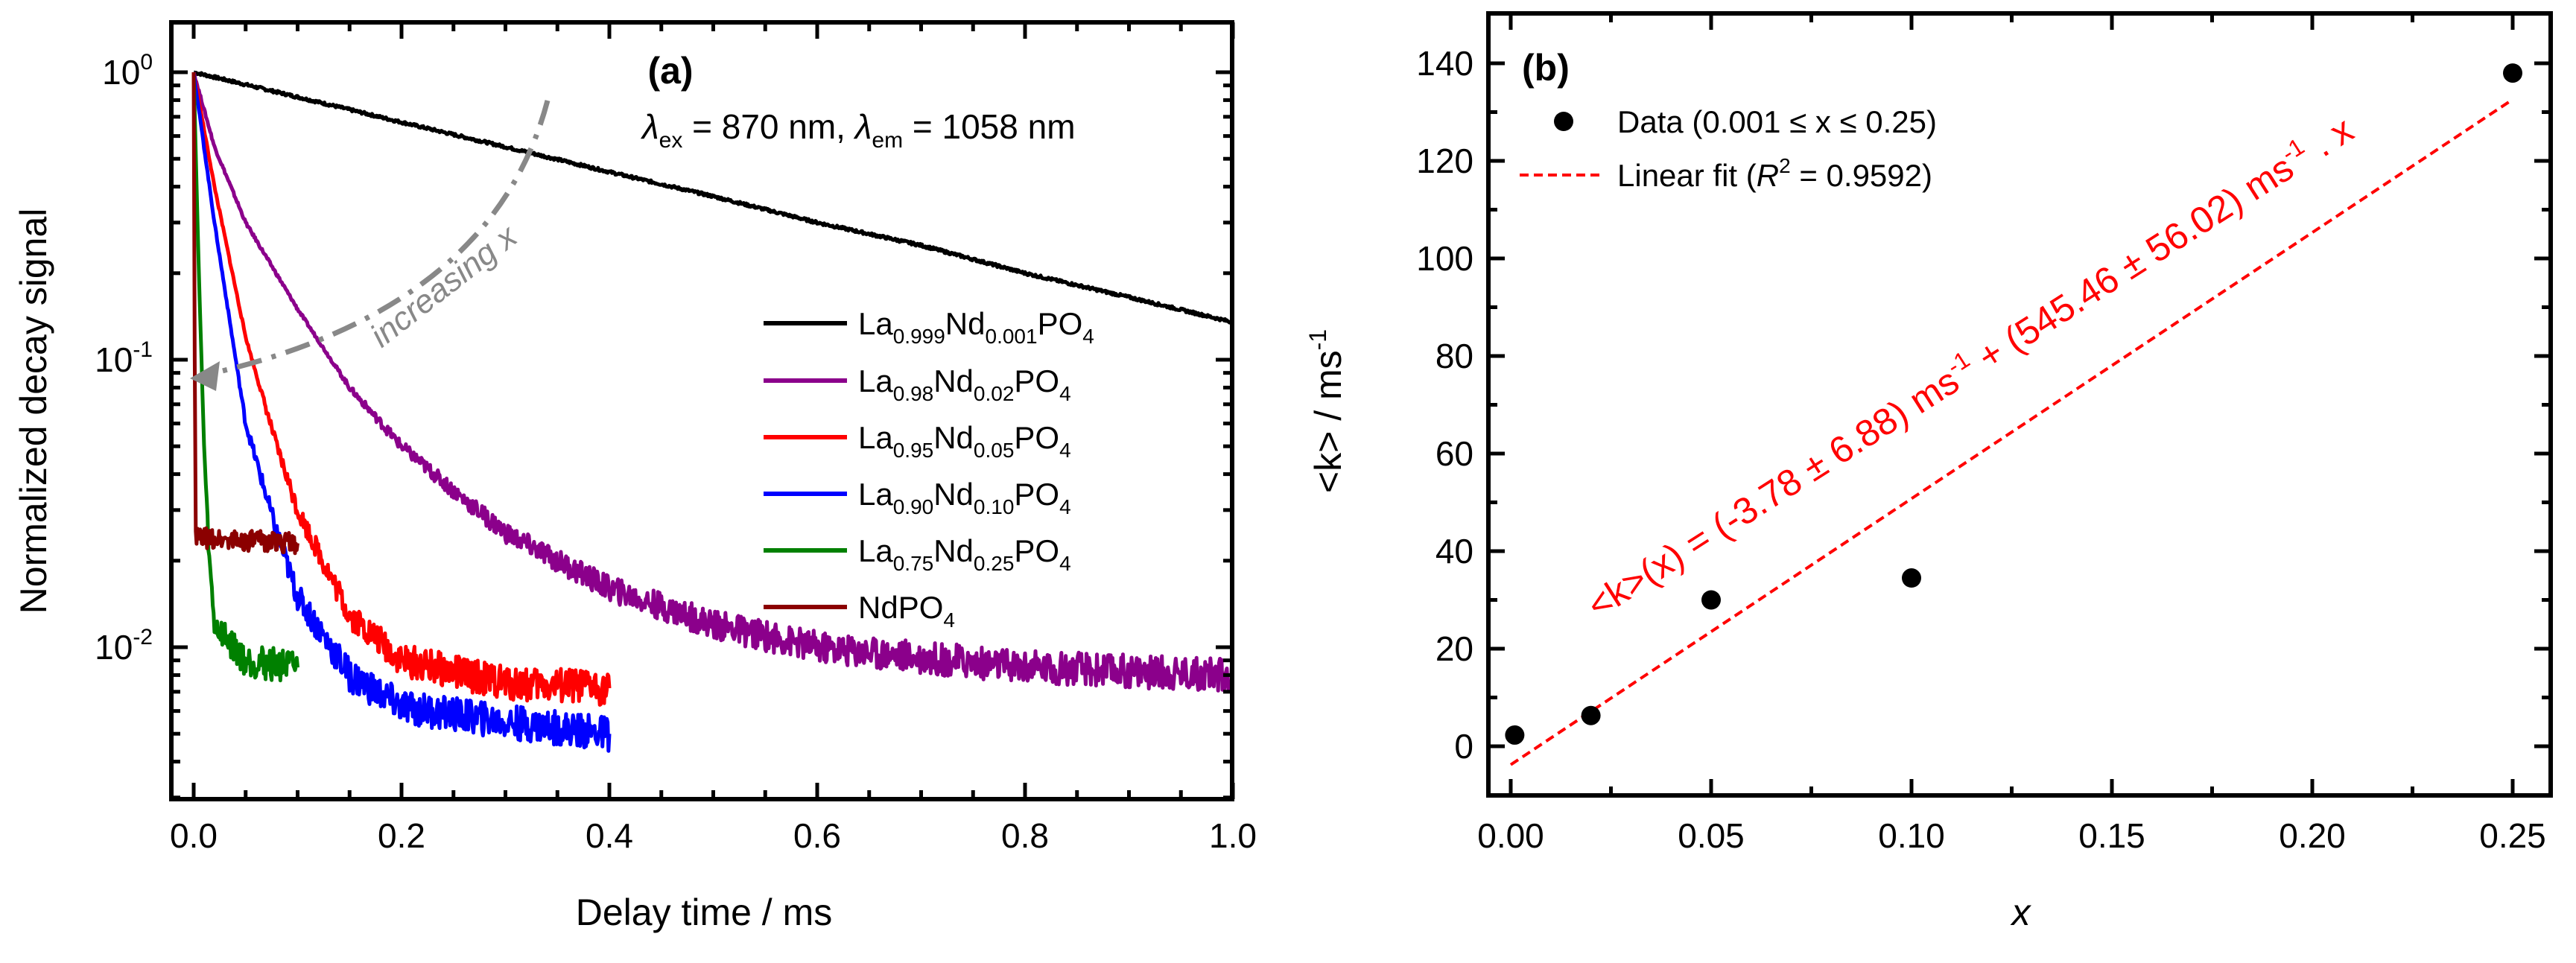 This screenshot has width=2576, height=963. I want to click on x-tick-label: 0.6, so click(817, 836).